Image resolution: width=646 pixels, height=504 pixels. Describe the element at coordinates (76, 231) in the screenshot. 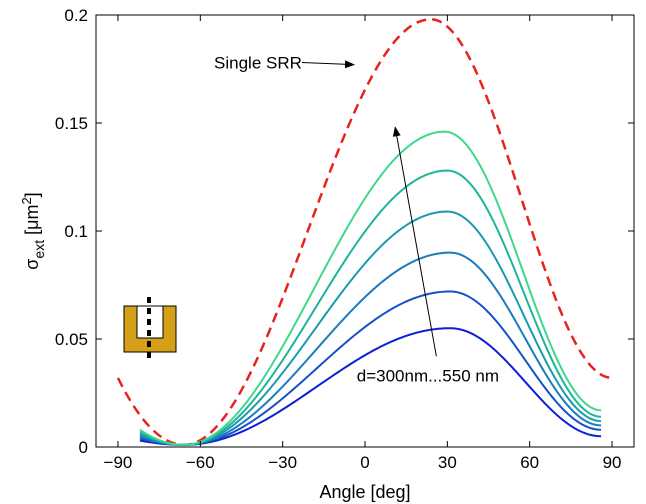

I see `y-tick-label: 0.1` at that location.